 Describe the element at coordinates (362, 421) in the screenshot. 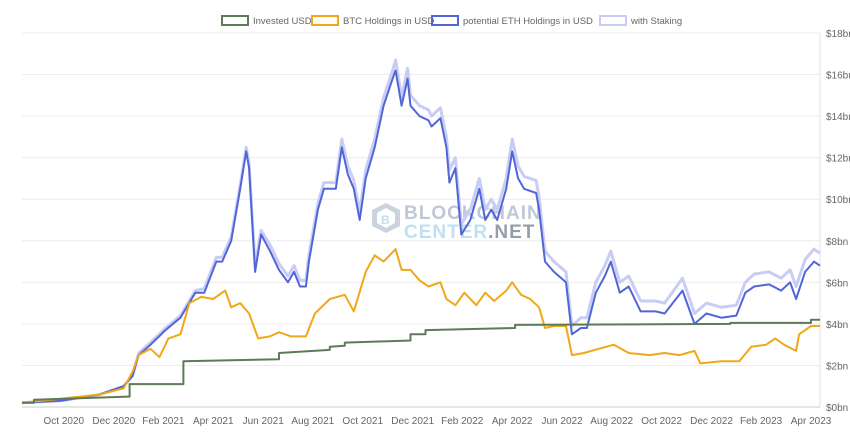

I see `x-tick-label: Oct 2021` at that location.